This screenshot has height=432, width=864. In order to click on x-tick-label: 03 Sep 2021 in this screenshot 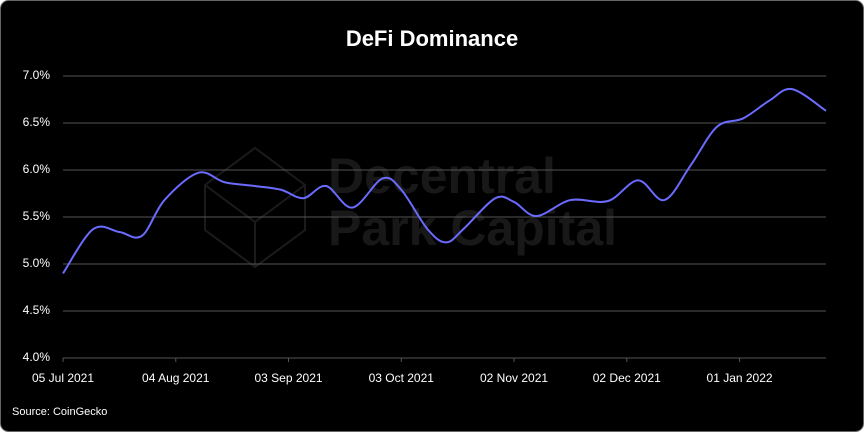, I will do `click(288, 378)`.